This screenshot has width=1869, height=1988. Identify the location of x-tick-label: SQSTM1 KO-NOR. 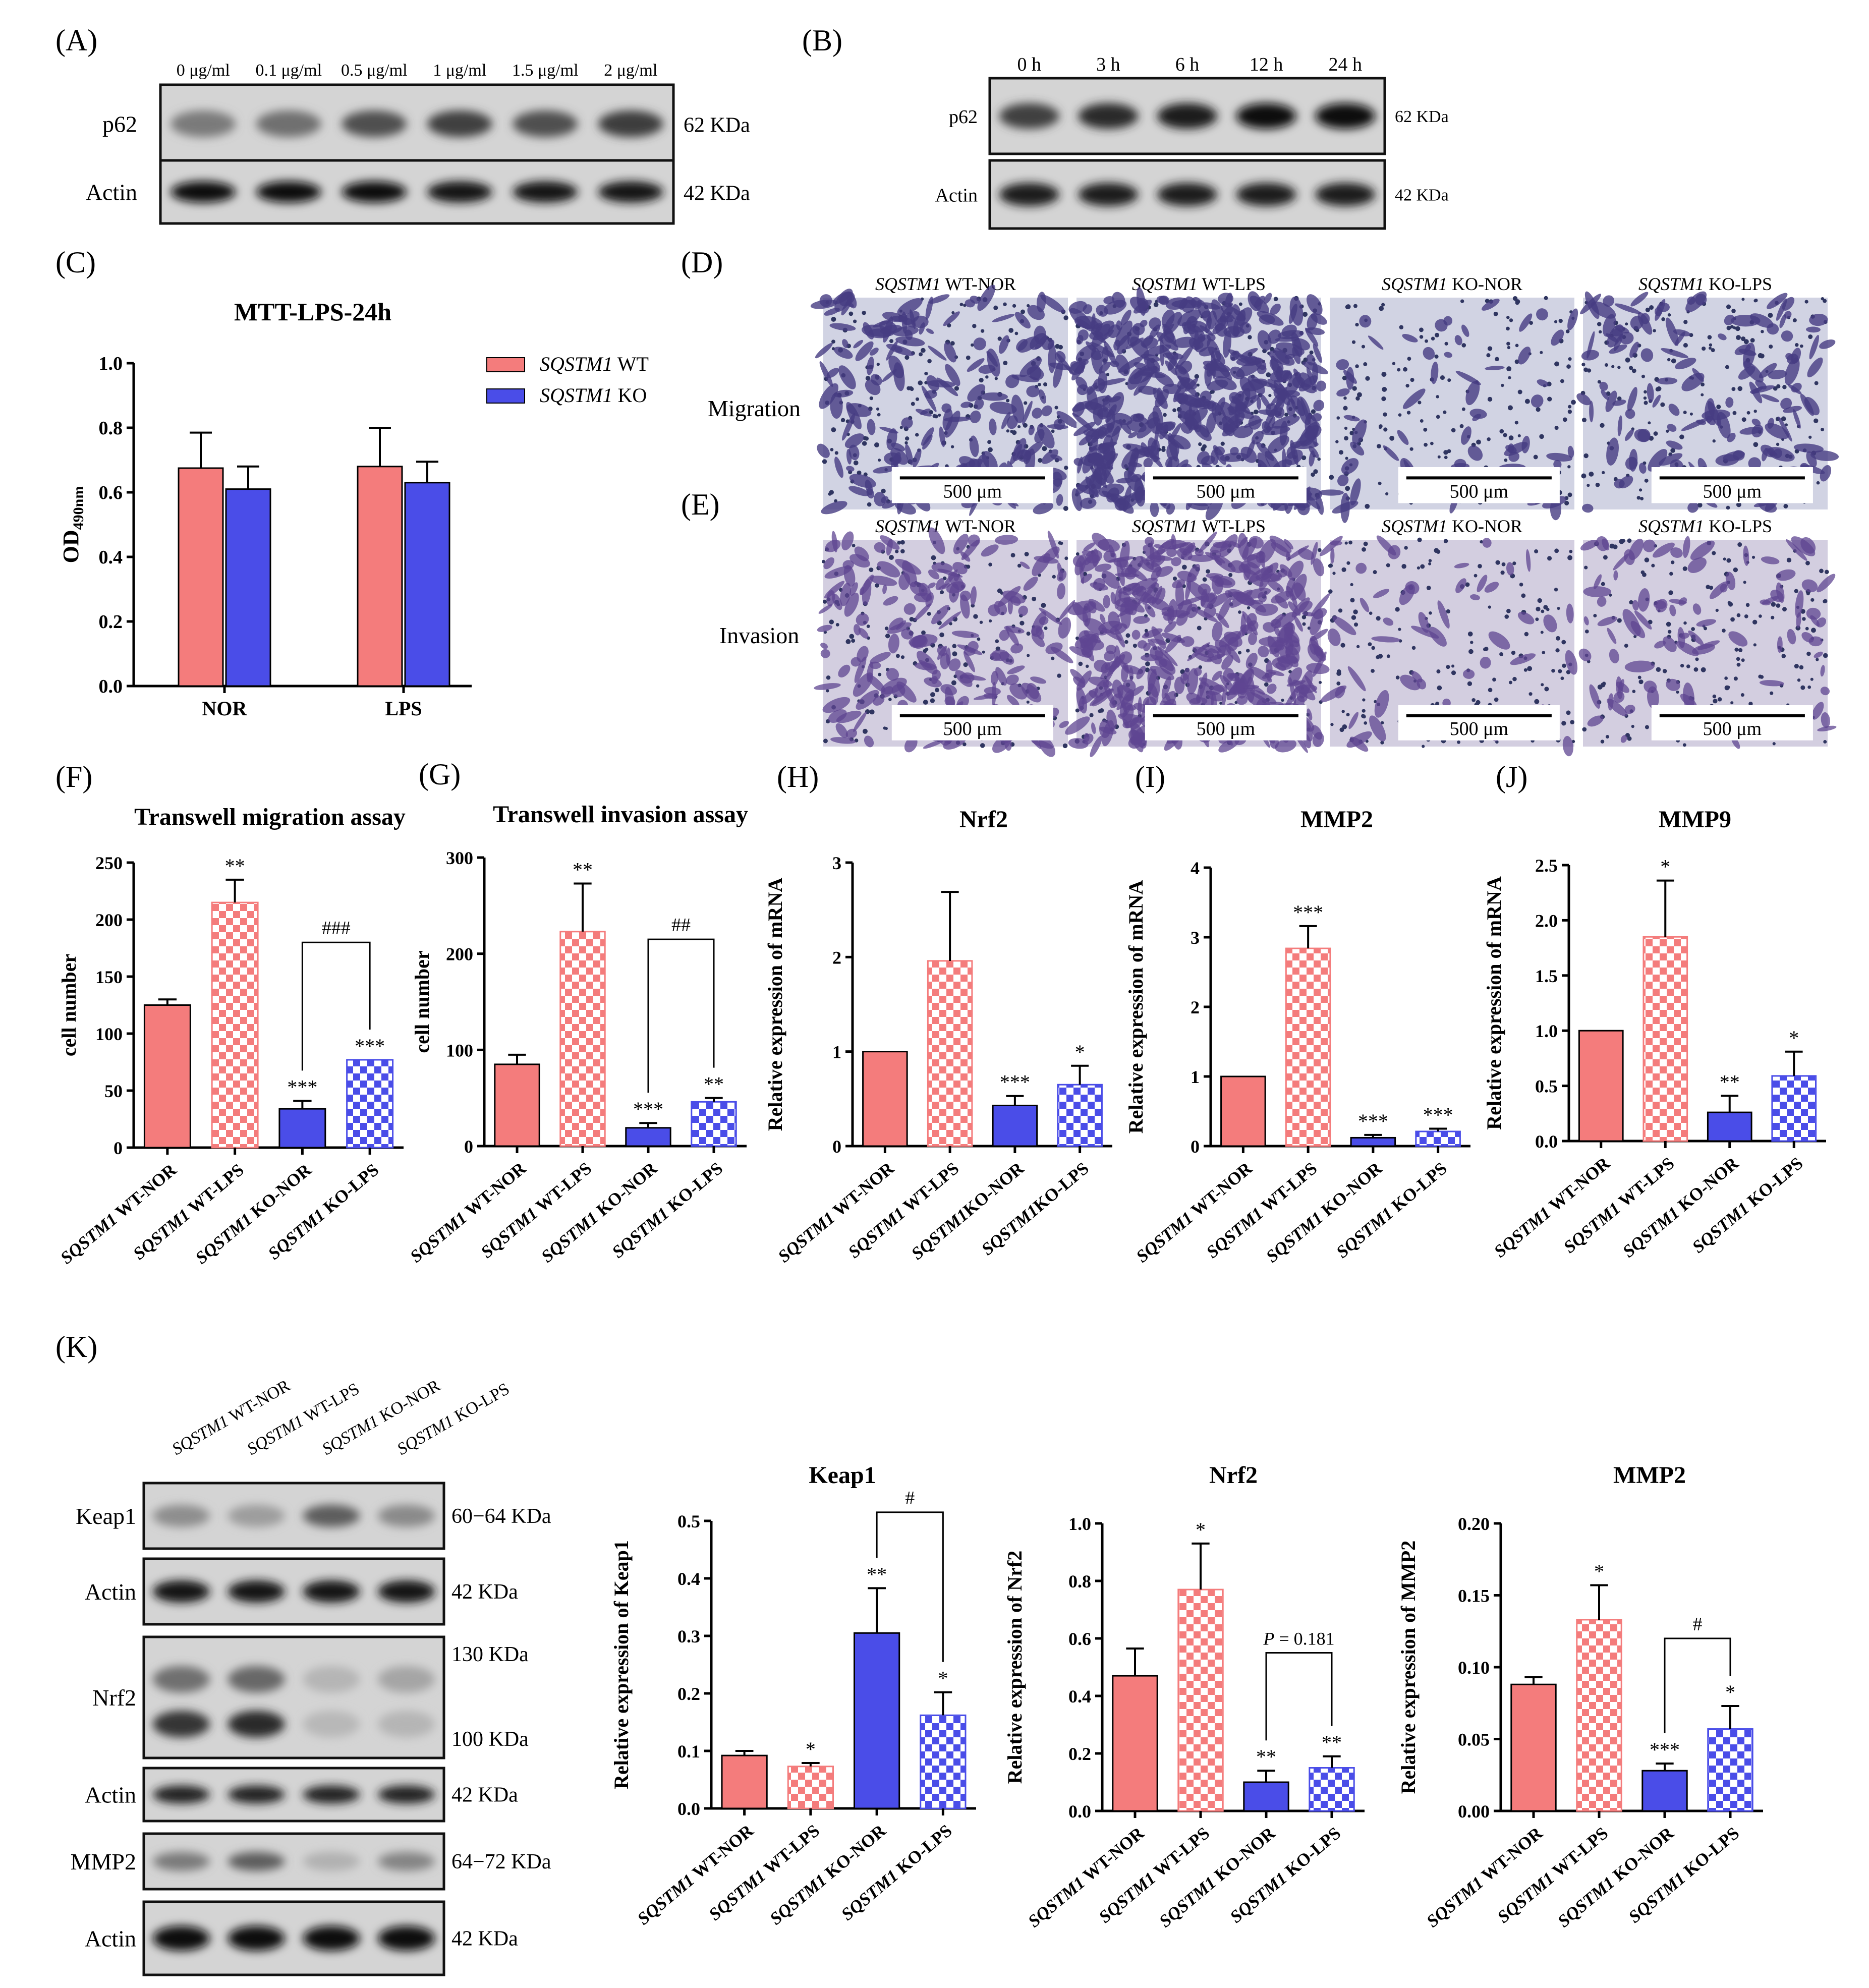
(1680, 1207).